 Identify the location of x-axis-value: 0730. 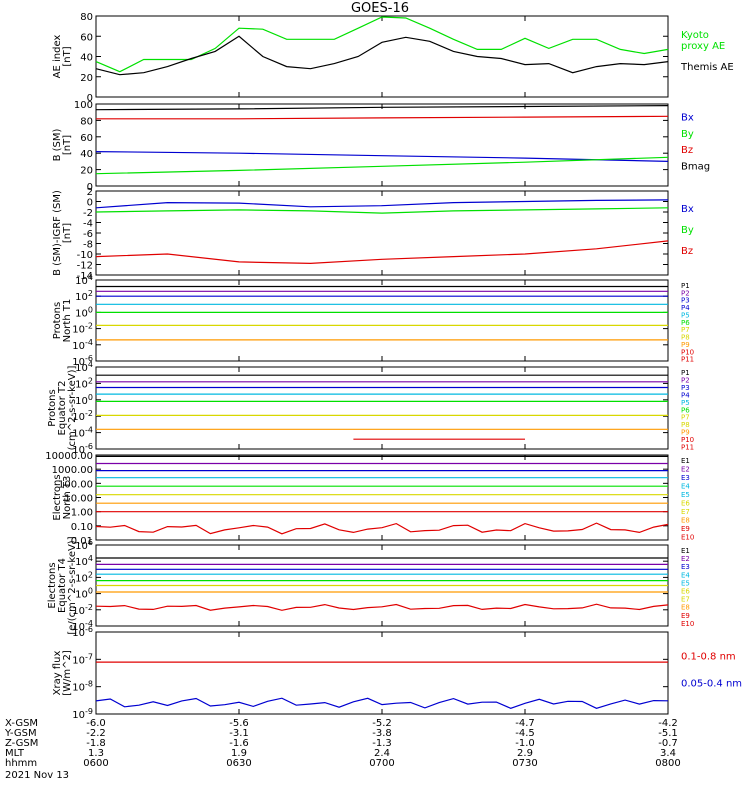
(524, 763).